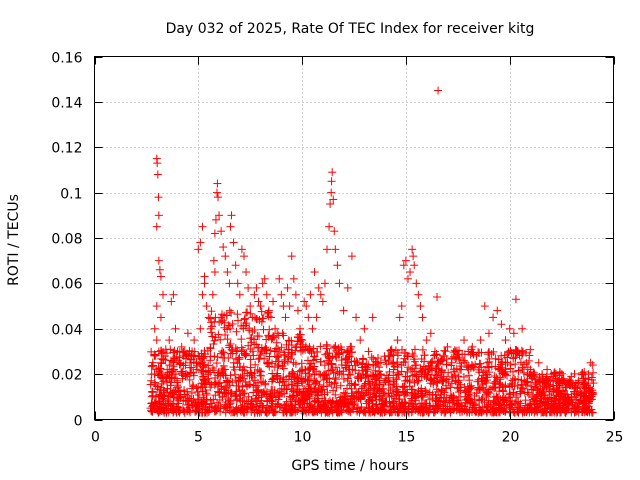  What do you see at coordinates (615, 438) in the screenshot?
I see `x-tick-label: 25` at bounding box center [615, 438].